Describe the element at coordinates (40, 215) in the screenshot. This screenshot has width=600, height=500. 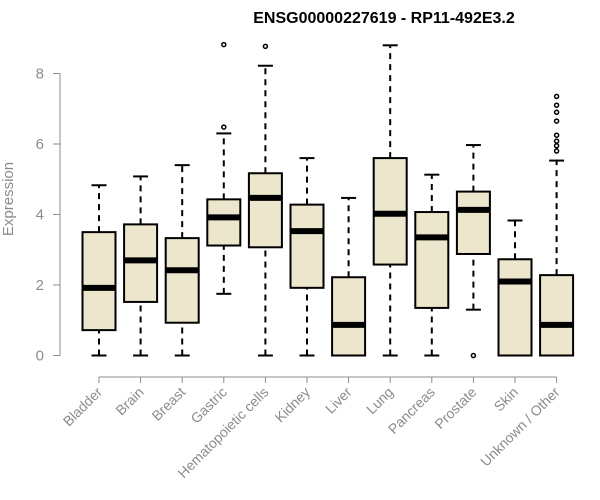
I see `y-tick-label: 4` at that location.